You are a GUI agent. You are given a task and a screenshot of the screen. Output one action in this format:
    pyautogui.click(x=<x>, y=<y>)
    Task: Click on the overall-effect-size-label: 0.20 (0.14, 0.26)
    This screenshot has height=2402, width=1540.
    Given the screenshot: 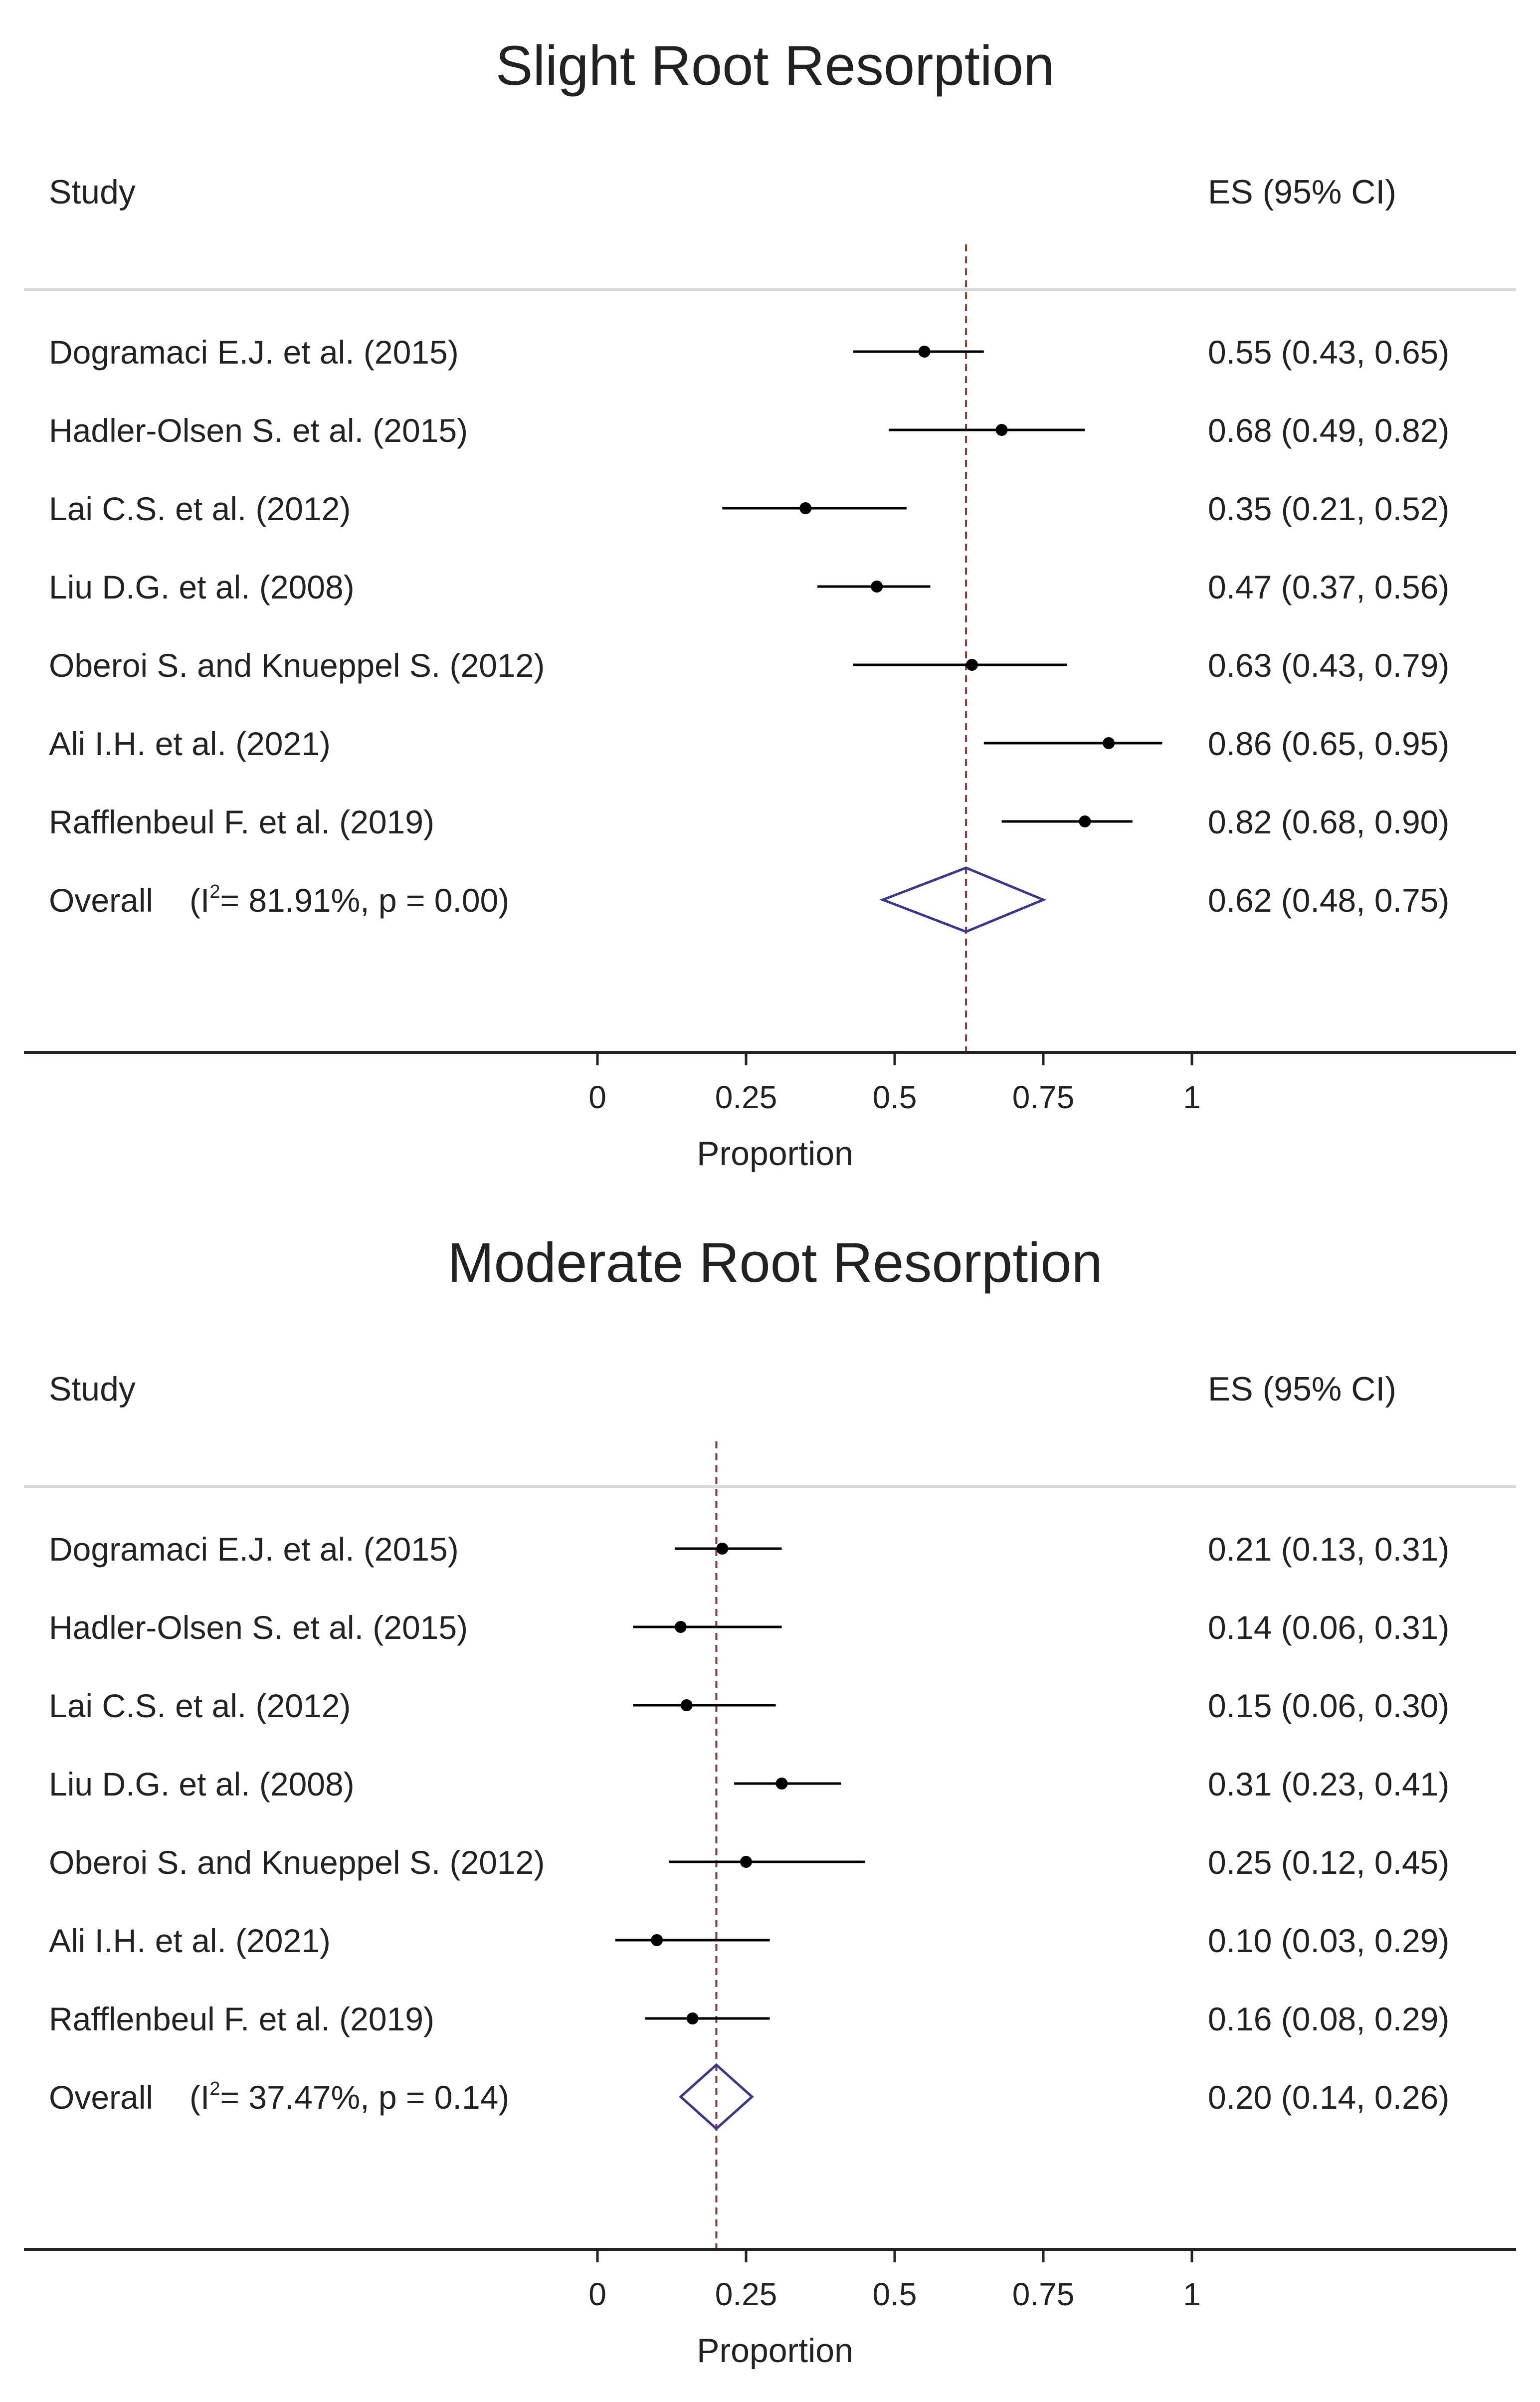 What is the action you would take?
    pyautogui.click(x=1328, y=2098)
    